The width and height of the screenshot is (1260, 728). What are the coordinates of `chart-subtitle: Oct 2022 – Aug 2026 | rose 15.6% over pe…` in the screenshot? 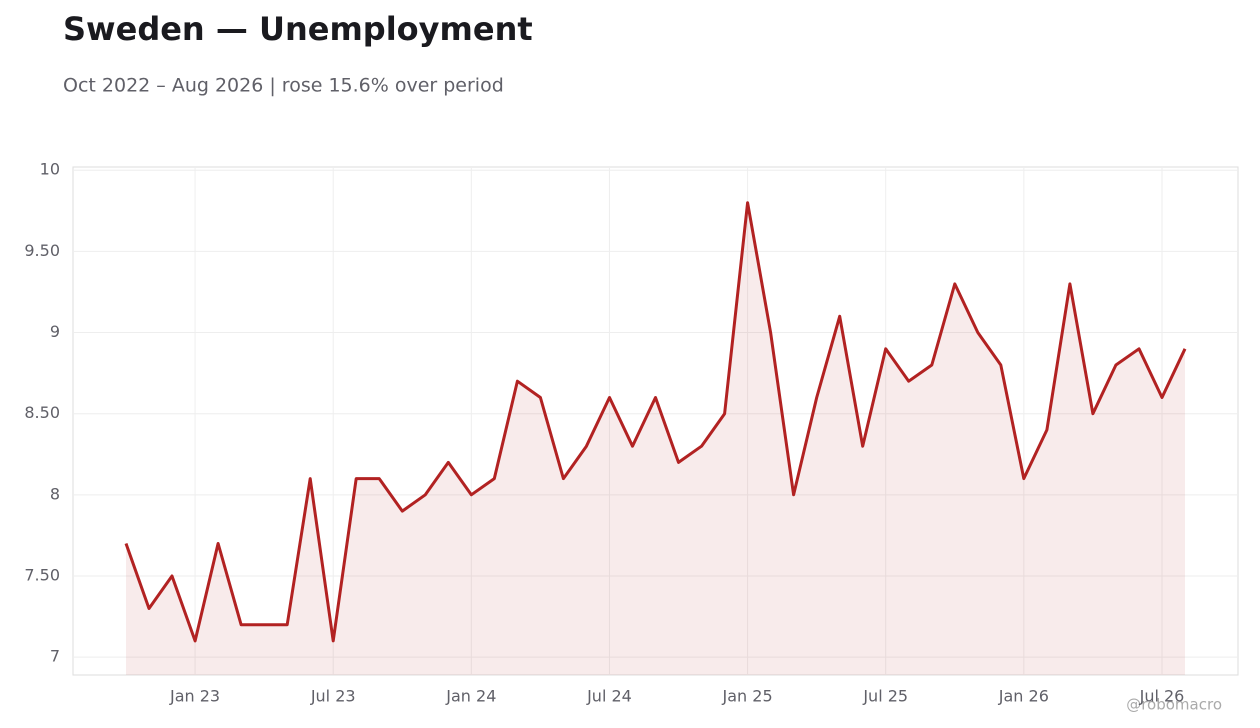 It's located at (283, 86).